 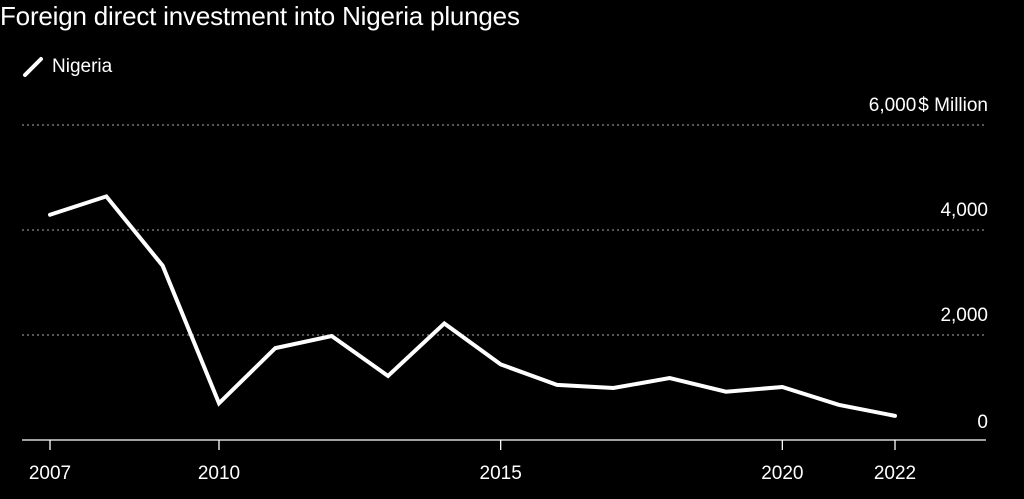 I want to click on x-tick-label-2015: 2015, so click(x=501, y=473).